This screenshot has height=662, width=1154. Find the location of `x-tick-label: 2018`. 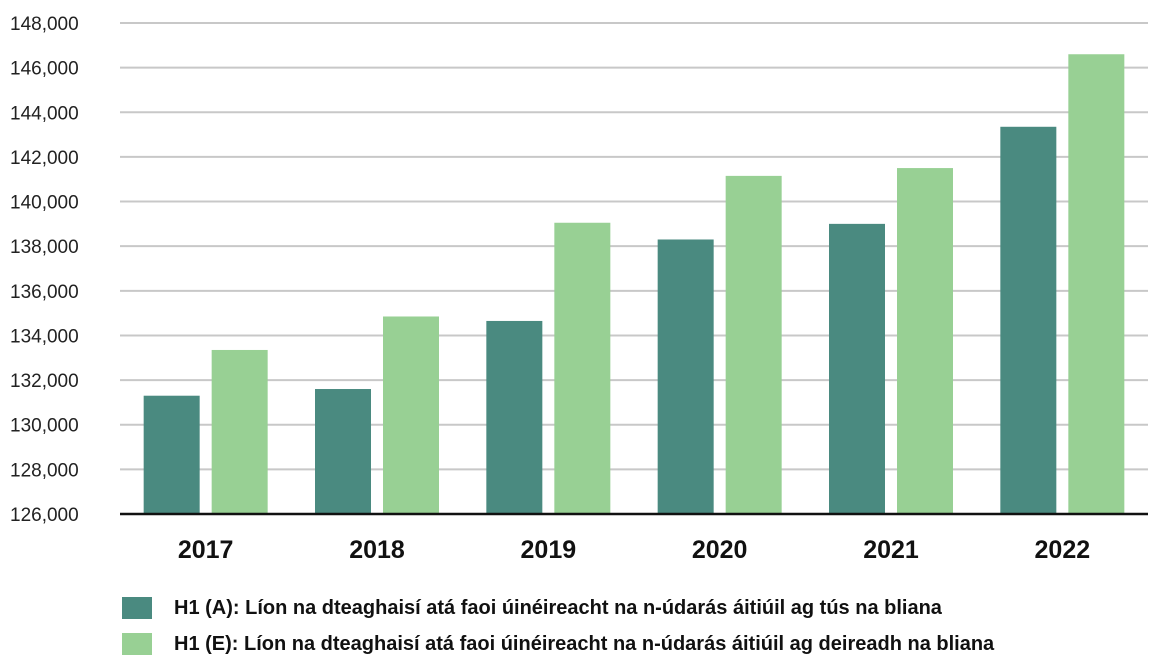

x-tick-label: 2018 is located at coordinates (377, 550).